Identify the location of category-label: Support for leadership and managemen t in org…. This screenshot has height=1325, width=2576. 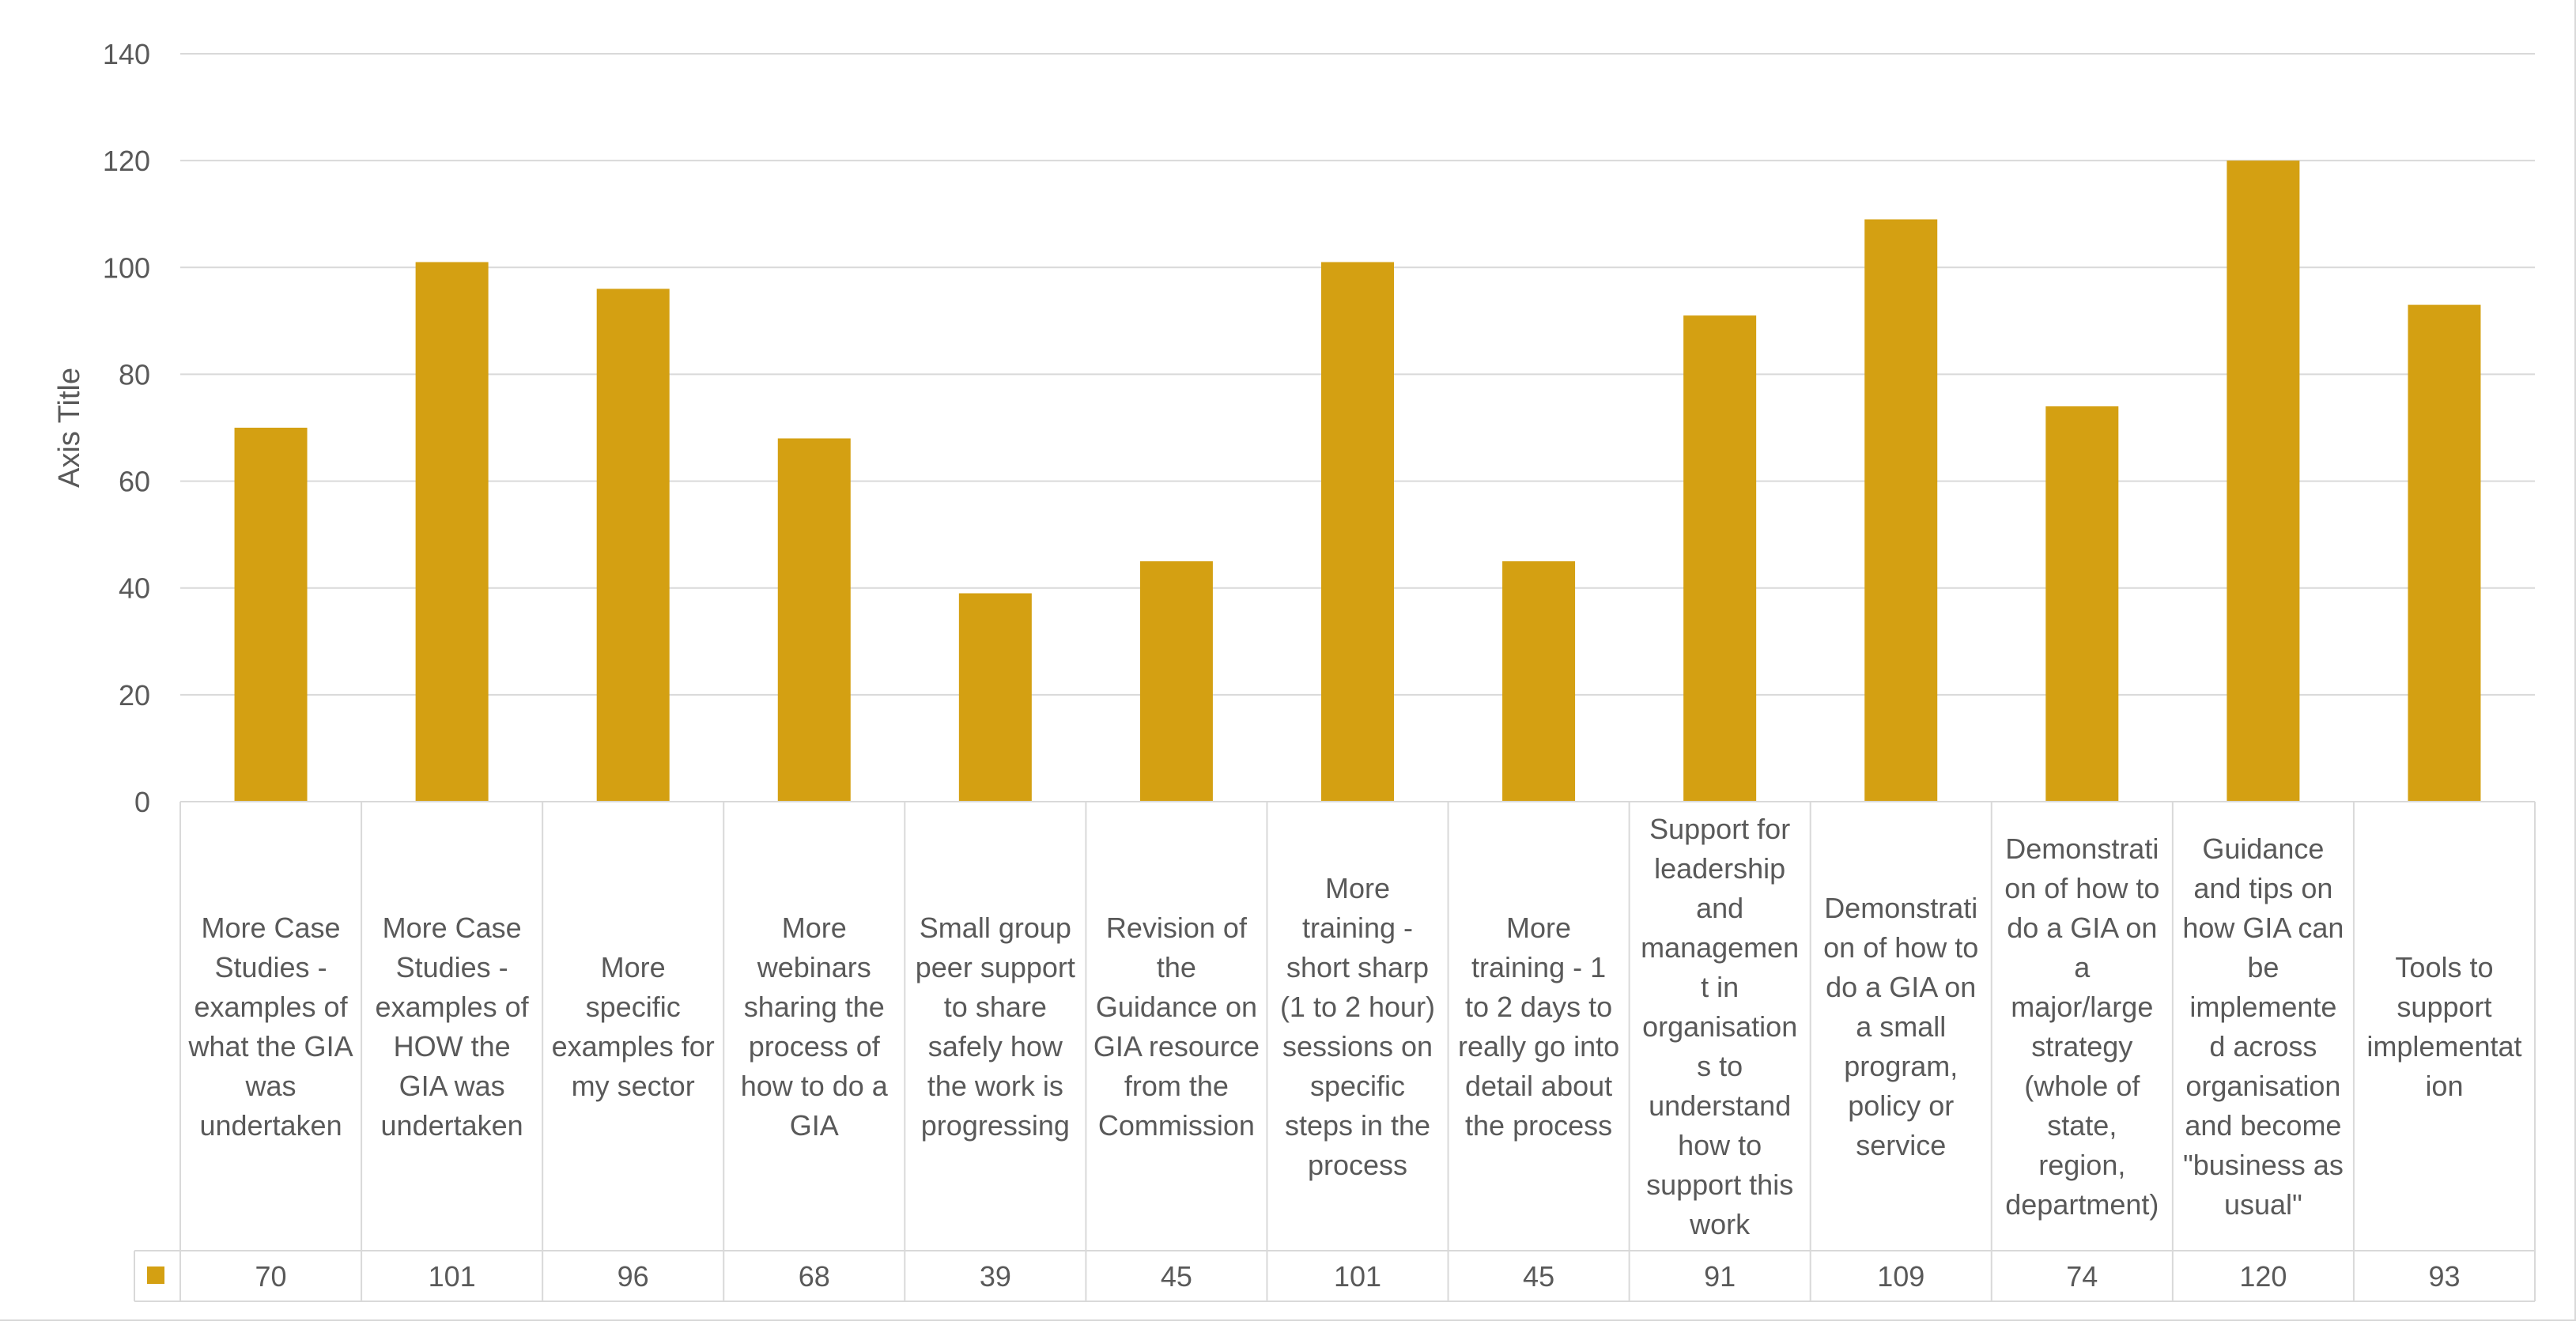
(1720, 1026).